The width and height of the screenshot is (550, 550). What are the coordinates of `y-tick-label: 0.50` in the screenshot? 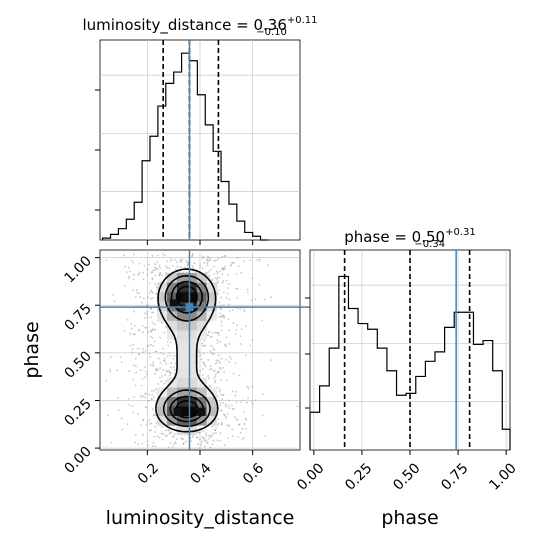 It's located at (77, 364).